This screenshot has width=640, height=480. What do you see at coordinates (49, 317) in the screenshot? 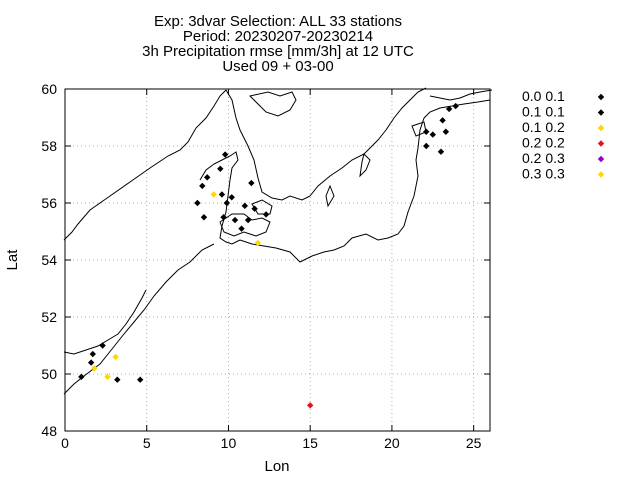
I see `y-tick-label: 52` at bounding box center [49, 317].